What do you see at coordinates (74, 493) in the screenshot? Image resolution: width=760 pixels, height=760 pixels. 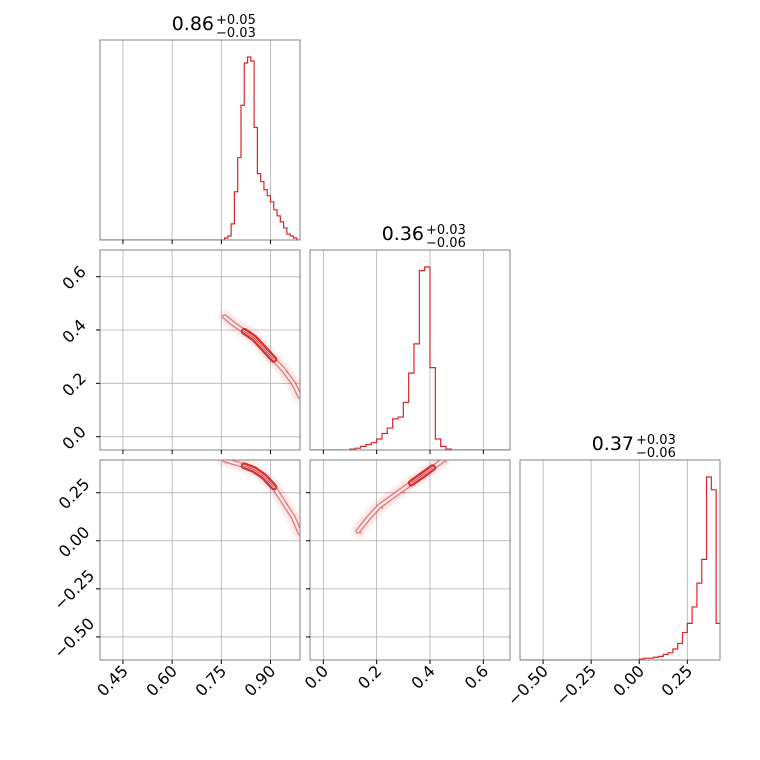 I see `tick-label-y-param2-3: 0.25` at bounding box center [74, 493].